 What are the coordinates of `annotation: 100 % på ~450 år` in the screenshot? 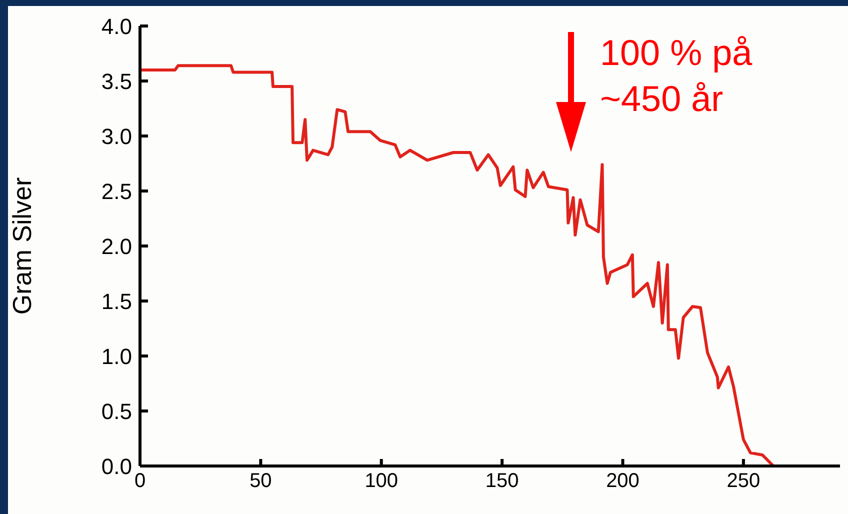 It's located at (676, 76).